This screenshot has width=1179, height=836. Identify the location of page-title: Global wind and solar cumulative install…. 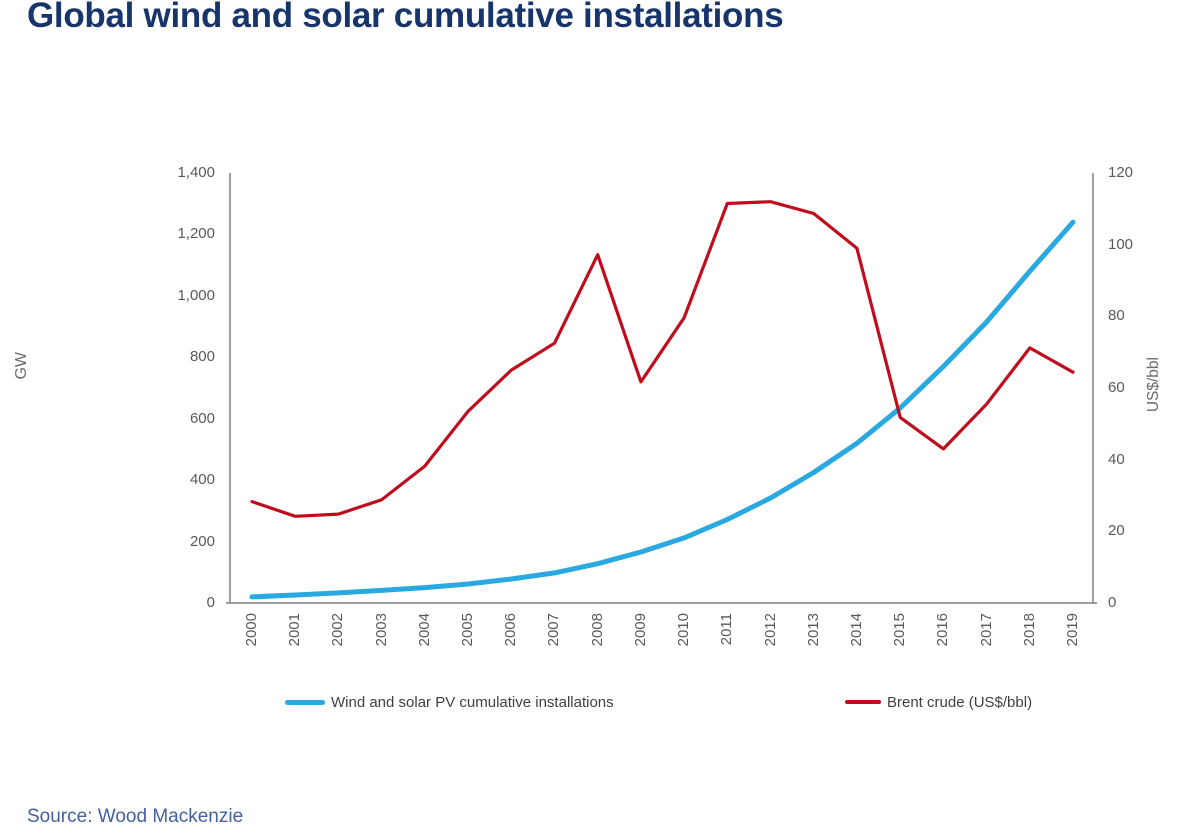
(405, 17).